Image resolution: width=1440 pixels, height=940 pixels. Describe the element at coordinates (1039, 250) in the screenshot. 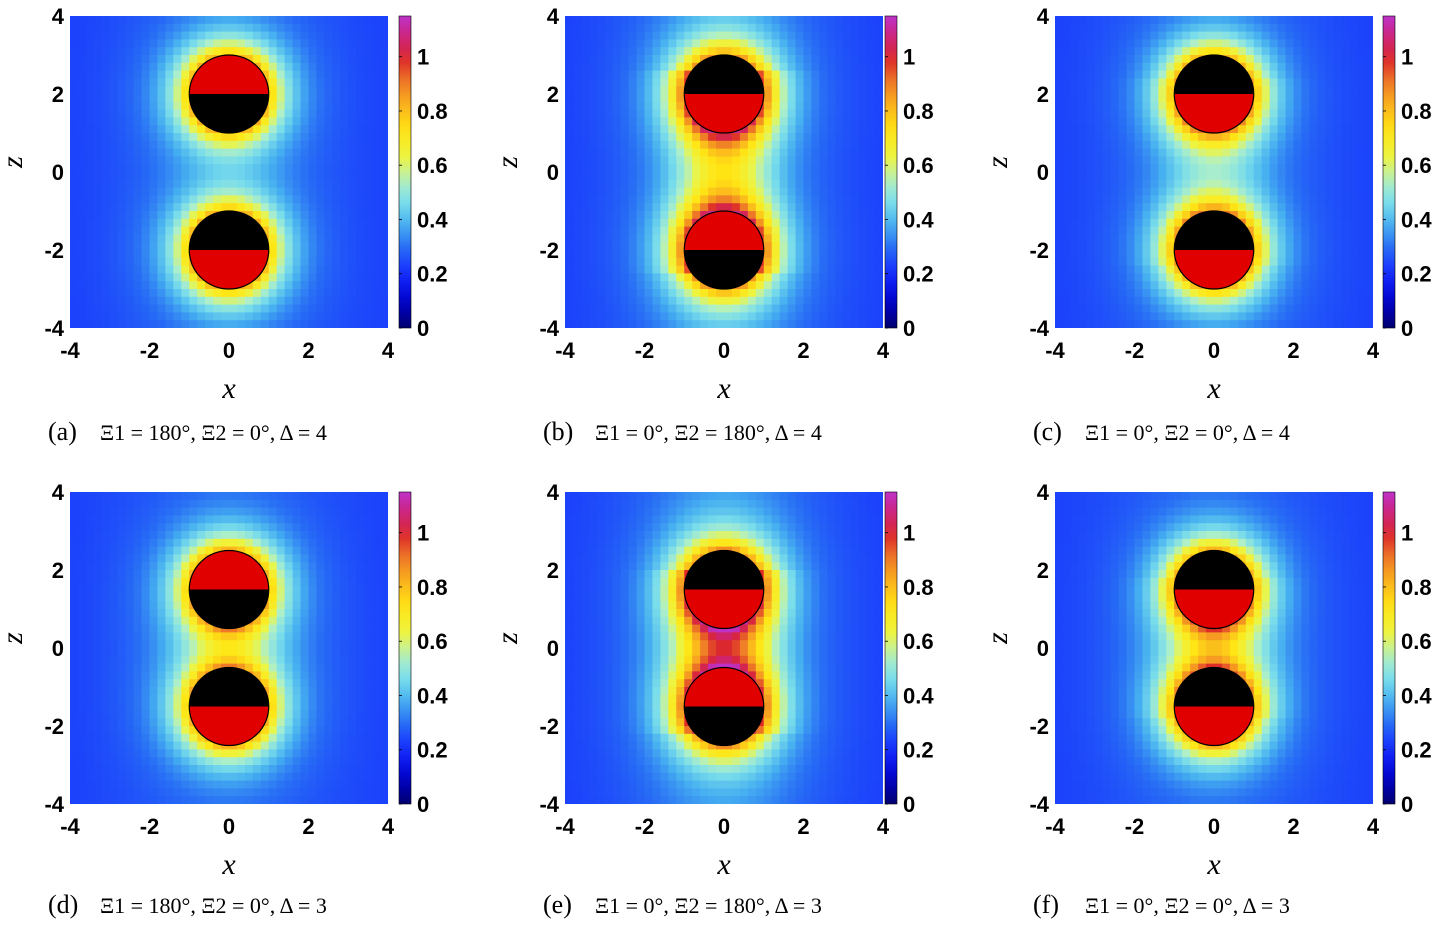

I see `y-tick-label: -2` at that location.